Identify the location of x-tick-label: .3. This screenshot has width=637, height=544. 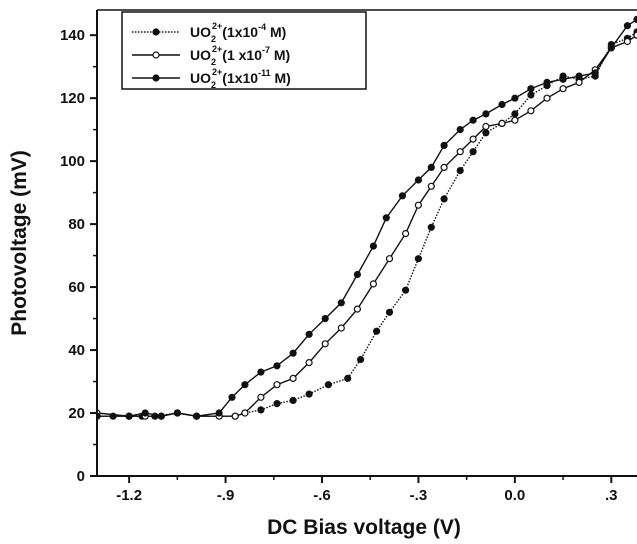
(611, 495).